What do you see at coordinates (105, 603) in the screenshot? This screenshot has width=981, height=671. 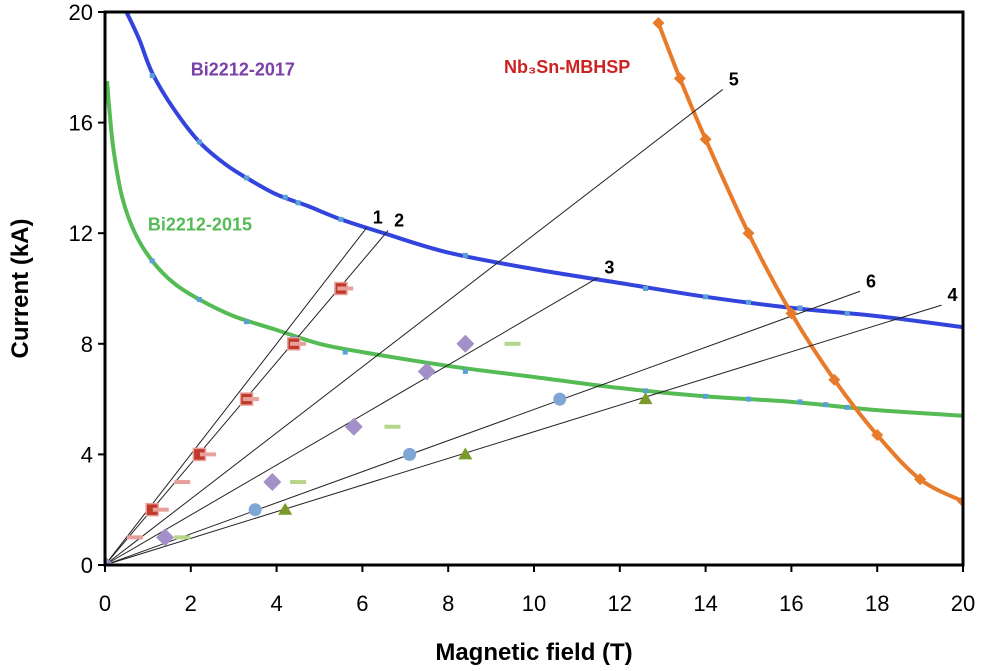 I see `x-tick-label-0: 0` at bounding box center [105, 603].